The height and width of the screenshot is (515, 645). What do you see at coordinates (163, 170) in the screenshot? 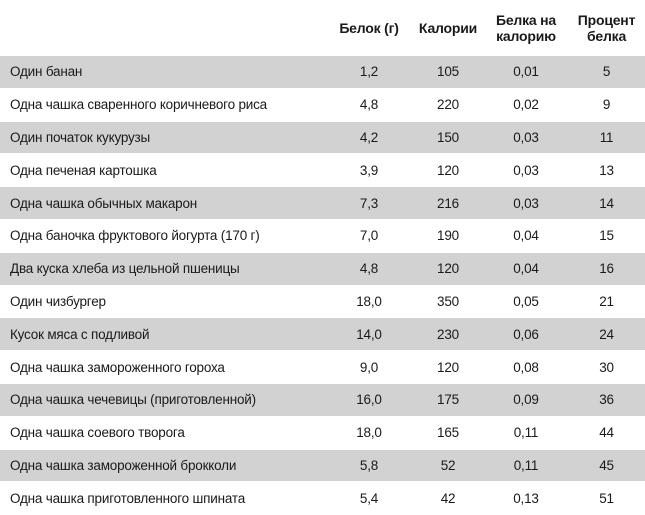
I see `food-name-cell: Одна печеная картошка` at bounding box center [163, 170].